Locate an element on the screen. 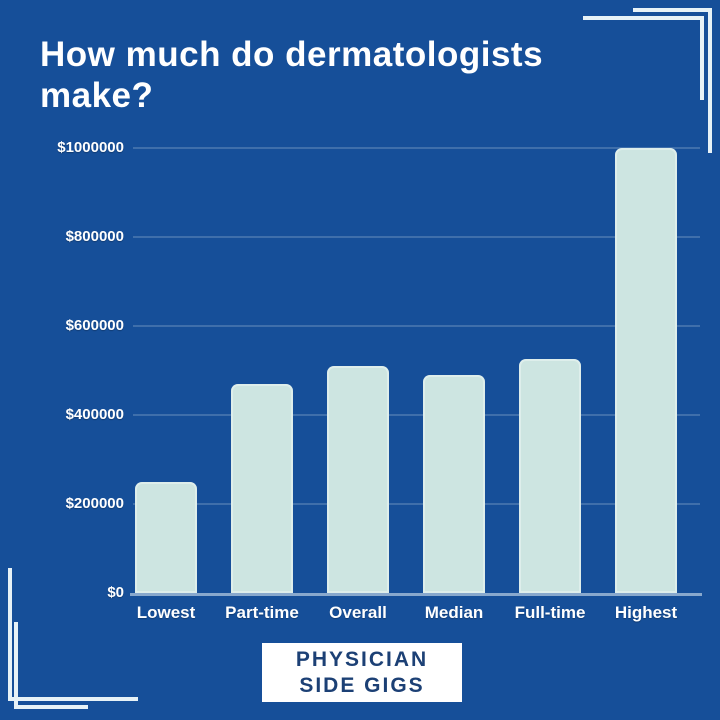  y-tick-label-600000: $600000 is located at coordinates (94, 325).